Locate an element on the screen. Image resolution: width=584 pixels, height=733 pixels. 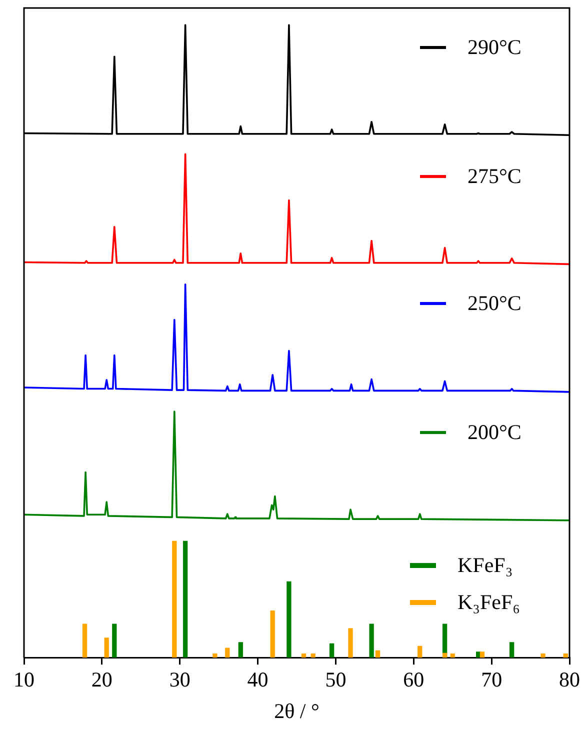
x-tick-label: 60 is located at coordinates (413, 680).